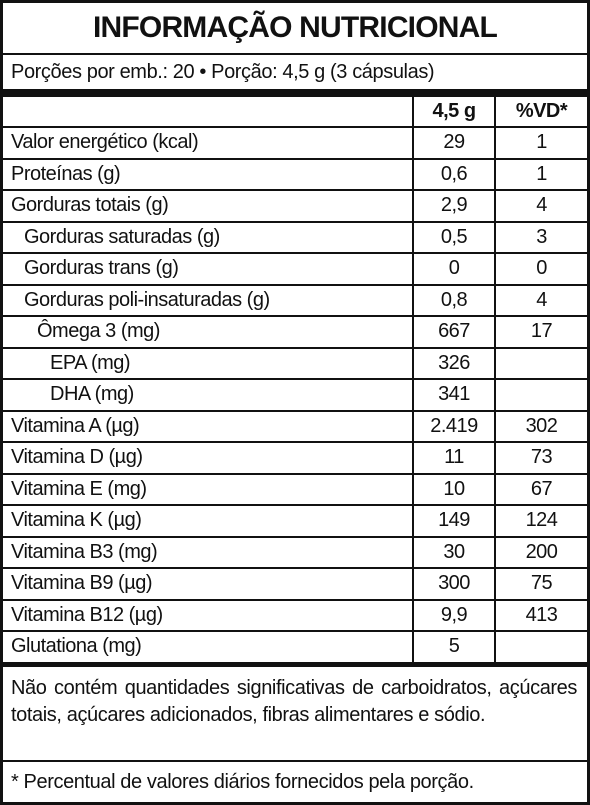 The image size is (590, 805). I want to click on nutrient-name: DHA (mg), so click(208, 395).